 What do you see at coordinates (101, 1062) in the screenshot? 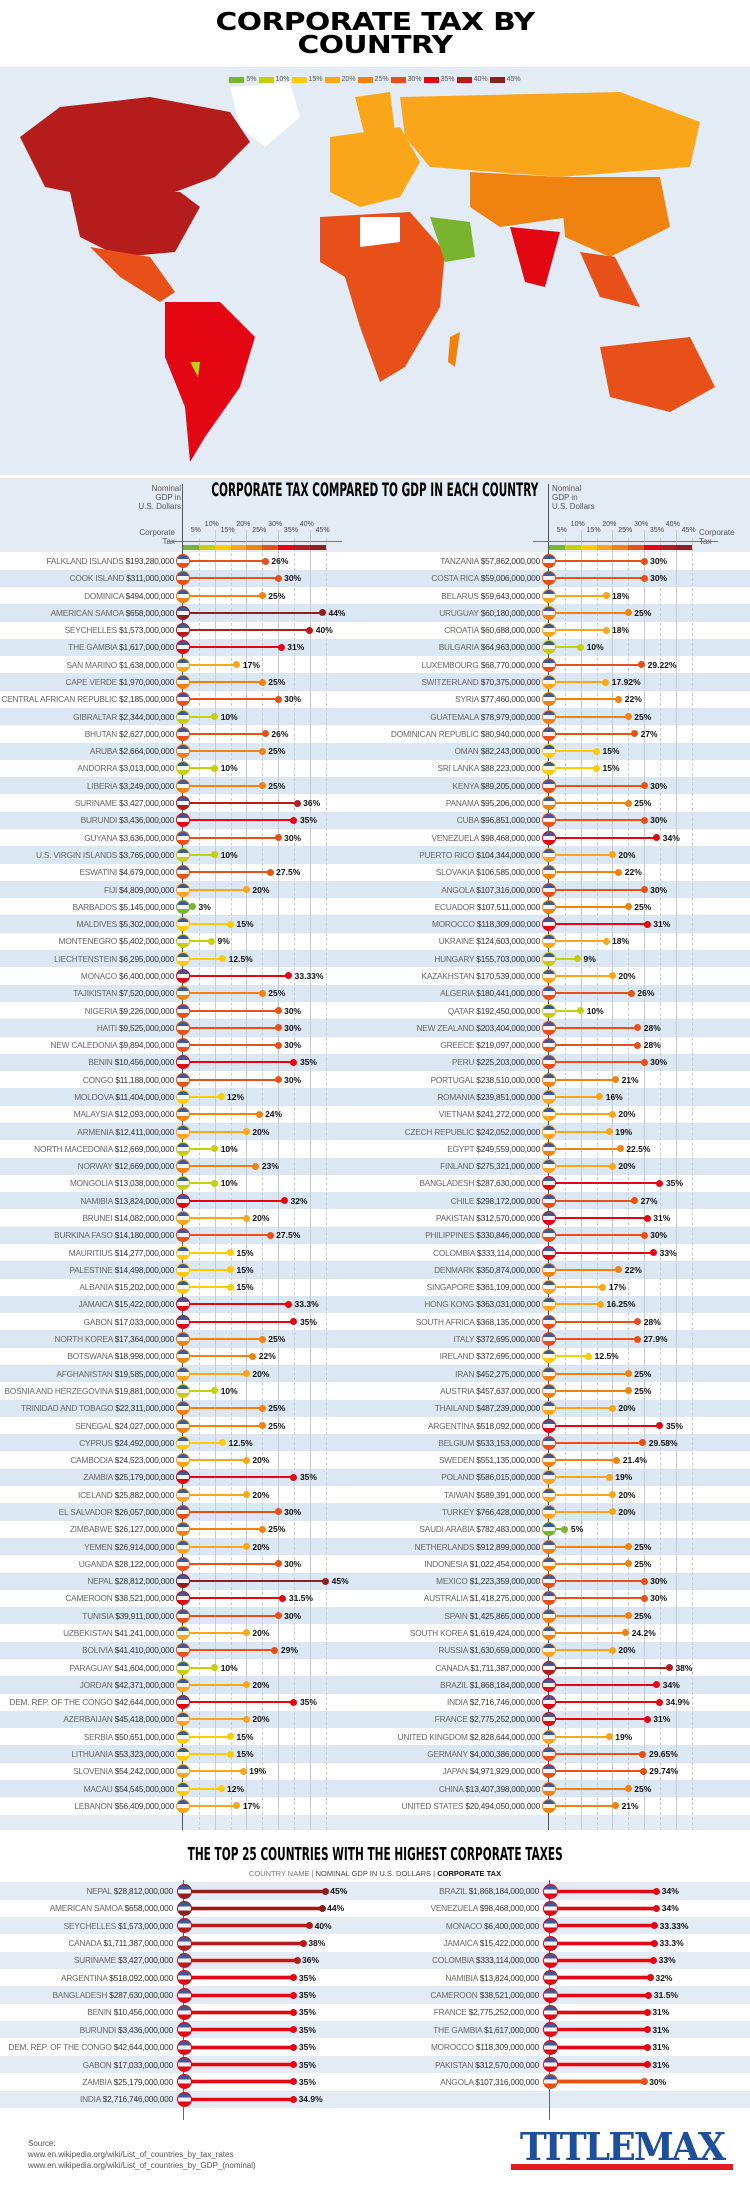
I see `country-name: BENIN` at bounding box center [101, 1062].